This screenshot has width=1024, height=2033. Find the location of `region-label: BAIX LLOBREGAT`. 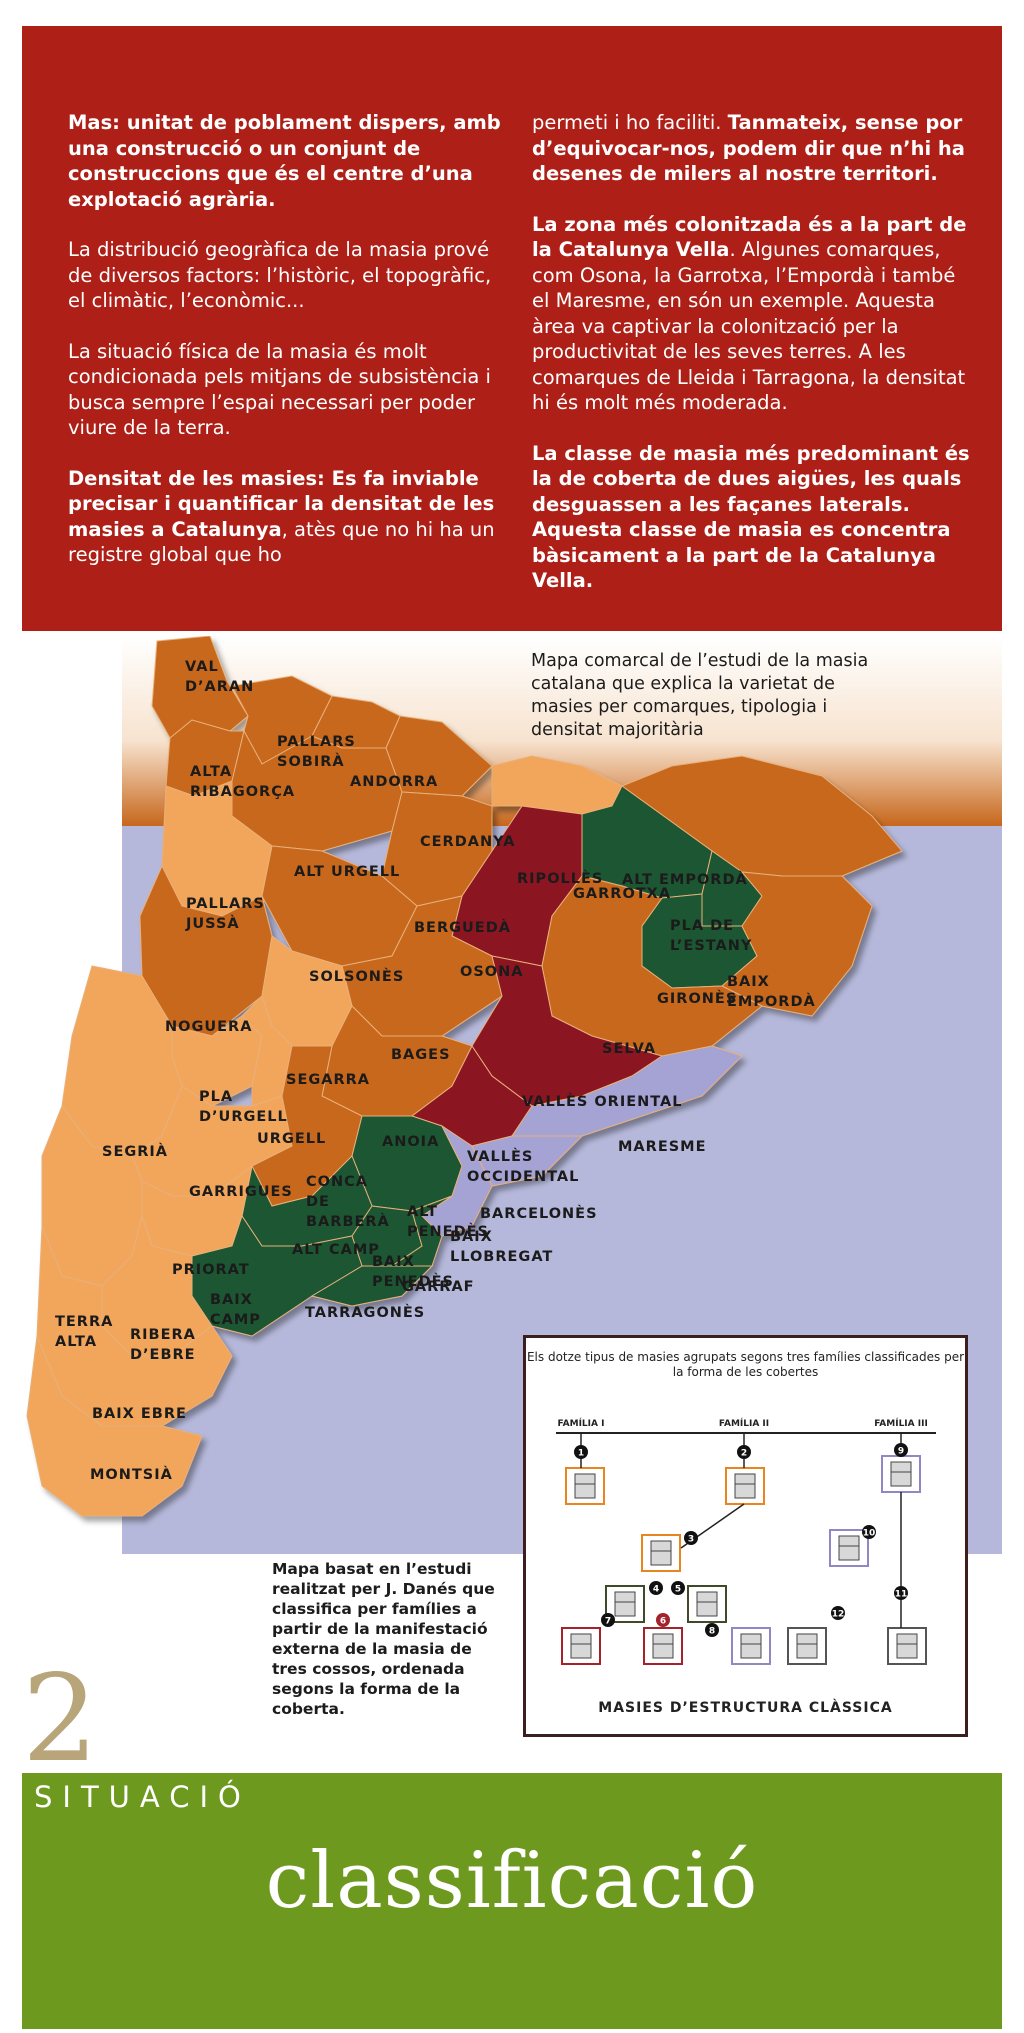

region-label: BAIX LLOBREGAT is located at coordinates (501, 1247).